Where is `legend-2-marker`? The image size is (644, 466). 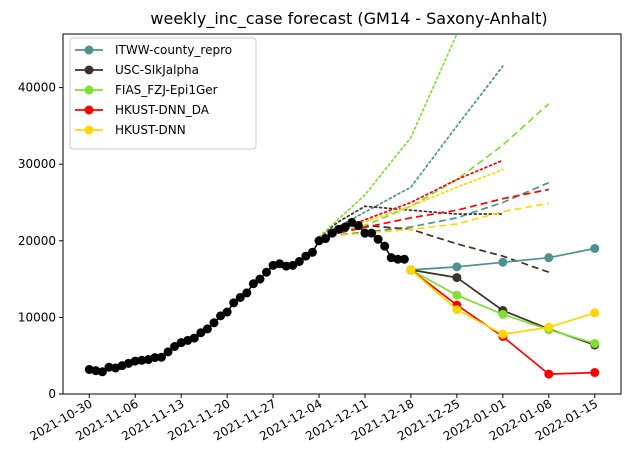
legend-2-marker is located at coordinates (89, 90).